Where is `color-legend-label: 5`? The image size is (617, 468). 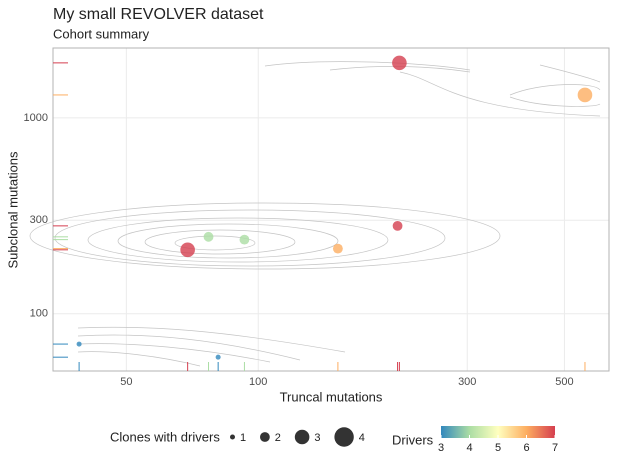
color-legend-label: 5 is located at coordinates (498, 448).